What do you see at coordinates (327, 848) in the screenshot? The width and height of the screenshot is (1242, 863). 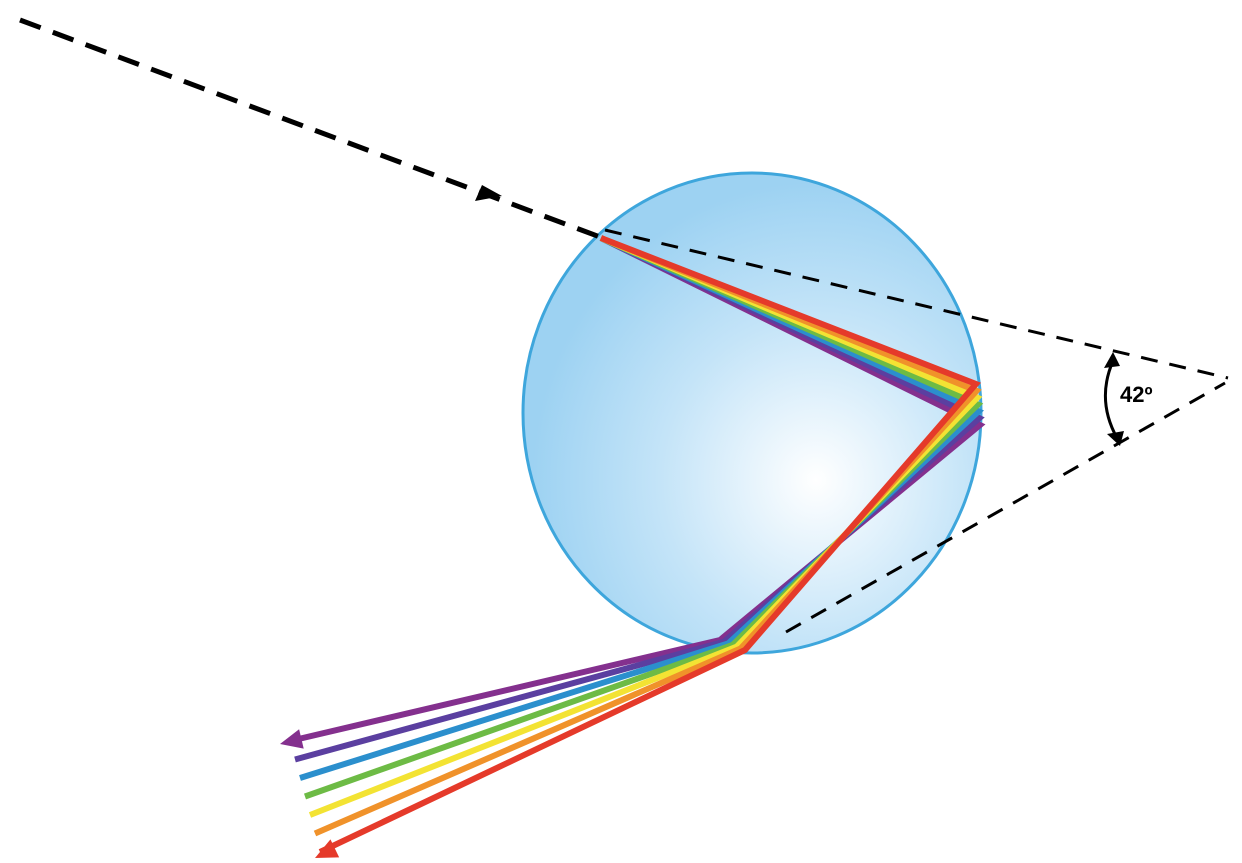 I see `red-exit-arrowhead` at bounding box center [327, 848].